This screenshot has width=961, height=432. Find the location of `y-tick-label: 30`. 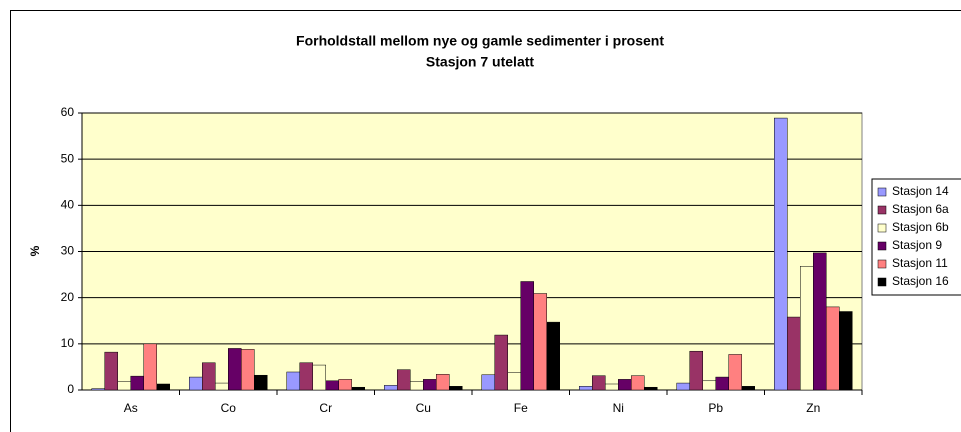

y-tick-label: 30 is located at coordinates (68, 251).